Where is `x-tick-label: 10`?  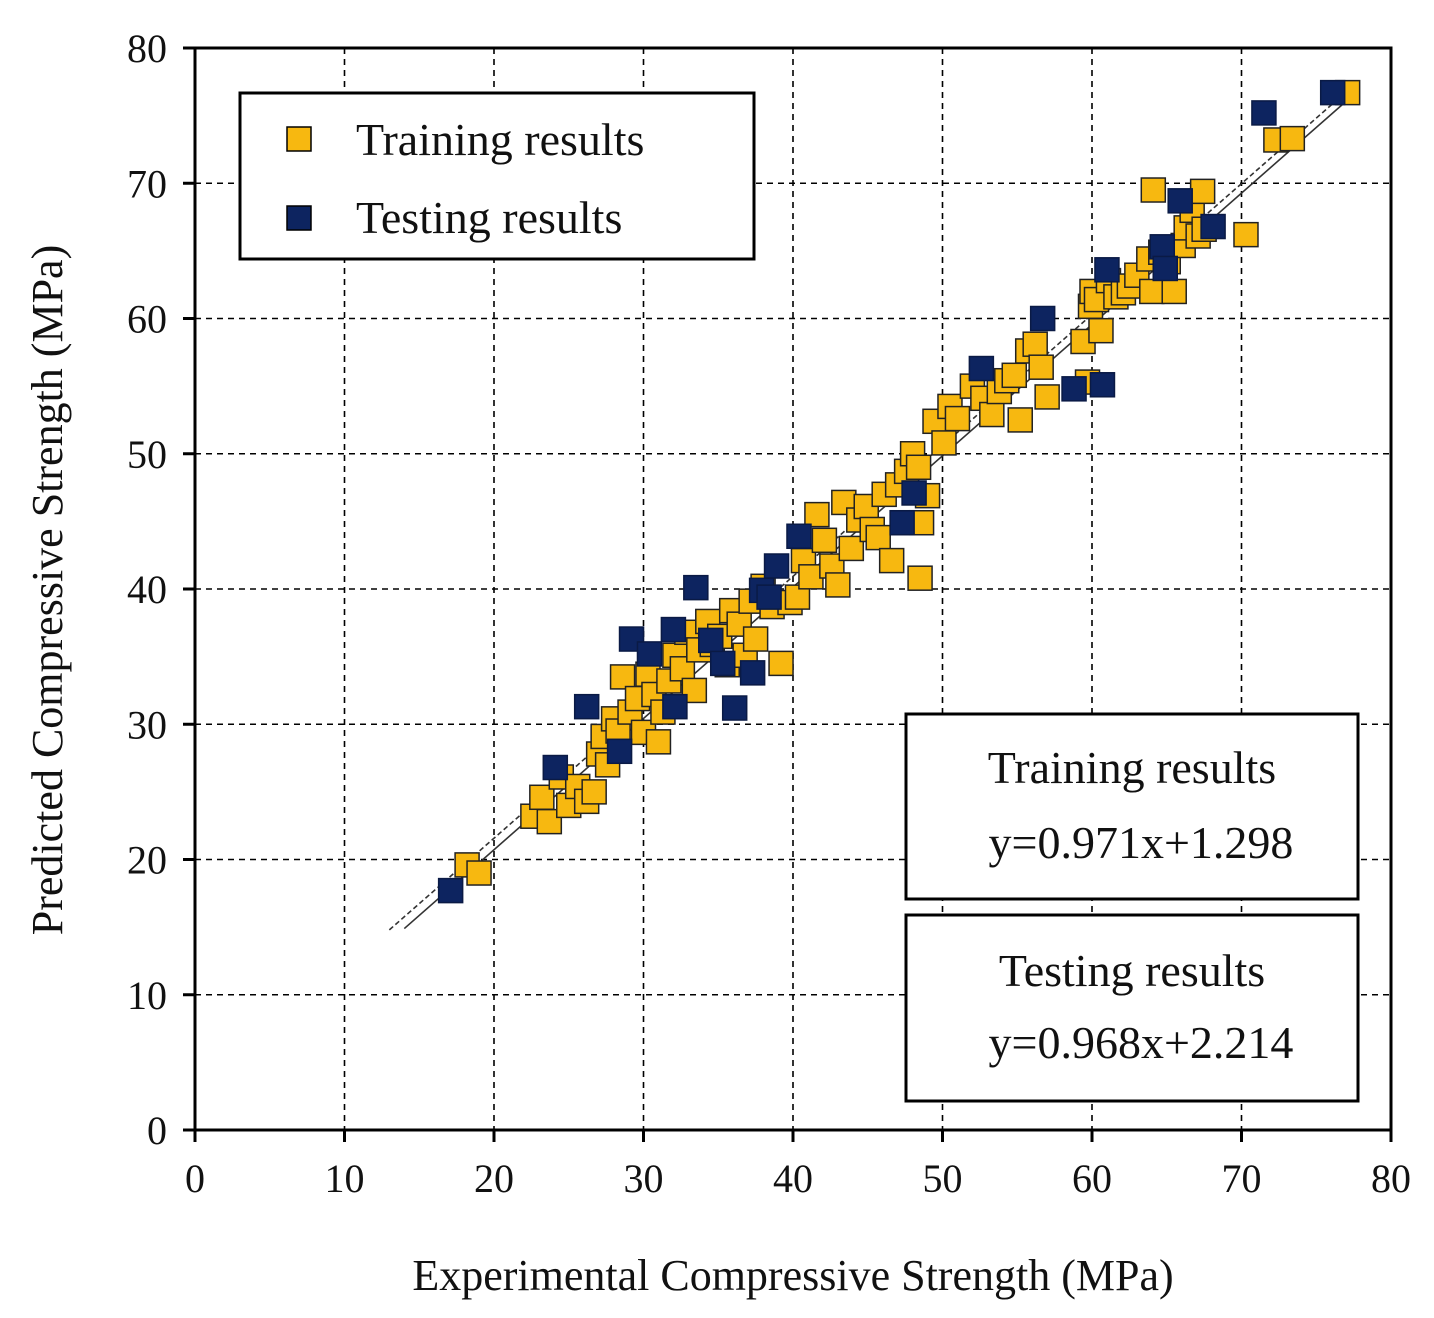
x-tick-label: 10 is located at coordinates (345, 1178).